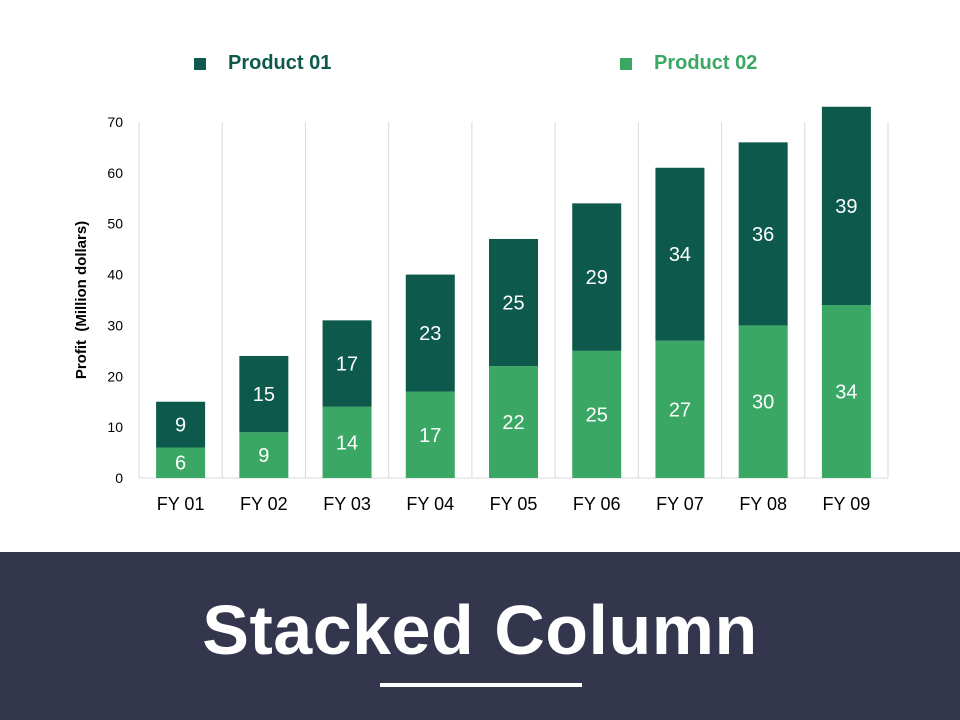 Image resolution: width=960 pixels, height=720 pixels. I want to click on title-underline, so click(481, 685).